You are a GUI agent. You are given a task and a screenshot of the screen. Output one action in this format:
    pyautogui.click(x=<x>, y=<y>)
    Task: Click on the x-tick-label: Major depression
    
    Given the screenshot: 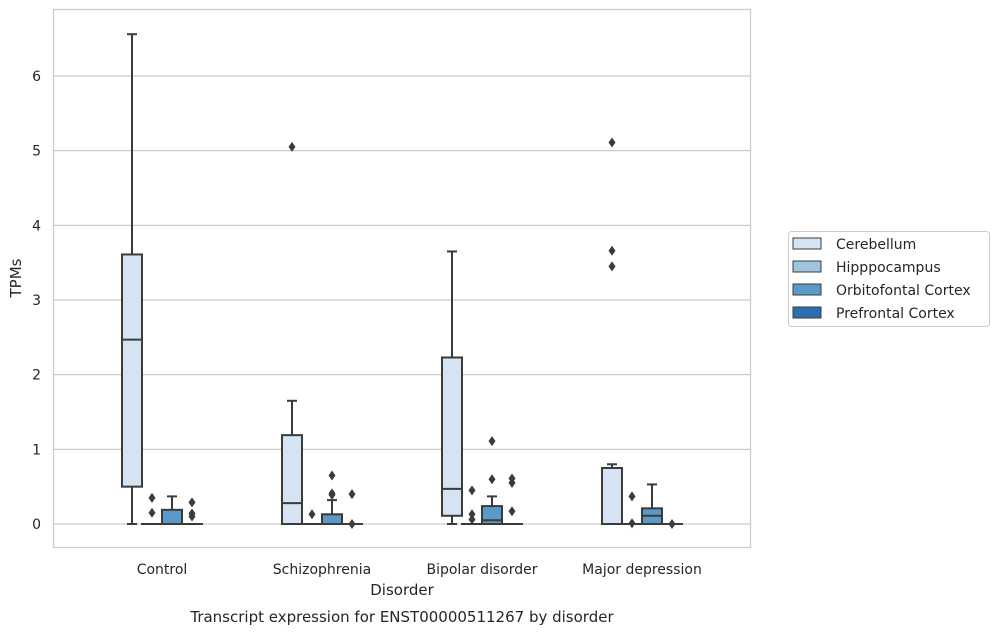 What is the action you would take?
    pyautogui.click(x=642, y=570)
    